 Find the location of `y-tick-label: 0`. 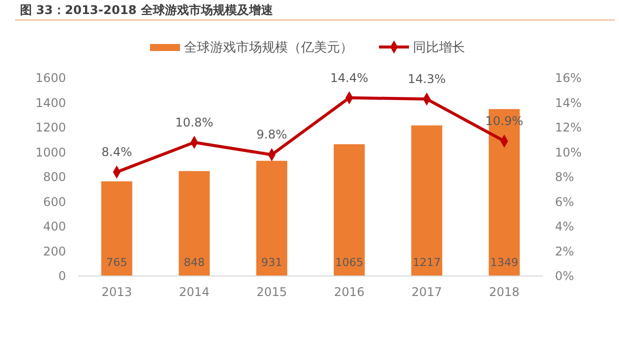

y-tick-label: 0 is located at coordinates (62, 276).